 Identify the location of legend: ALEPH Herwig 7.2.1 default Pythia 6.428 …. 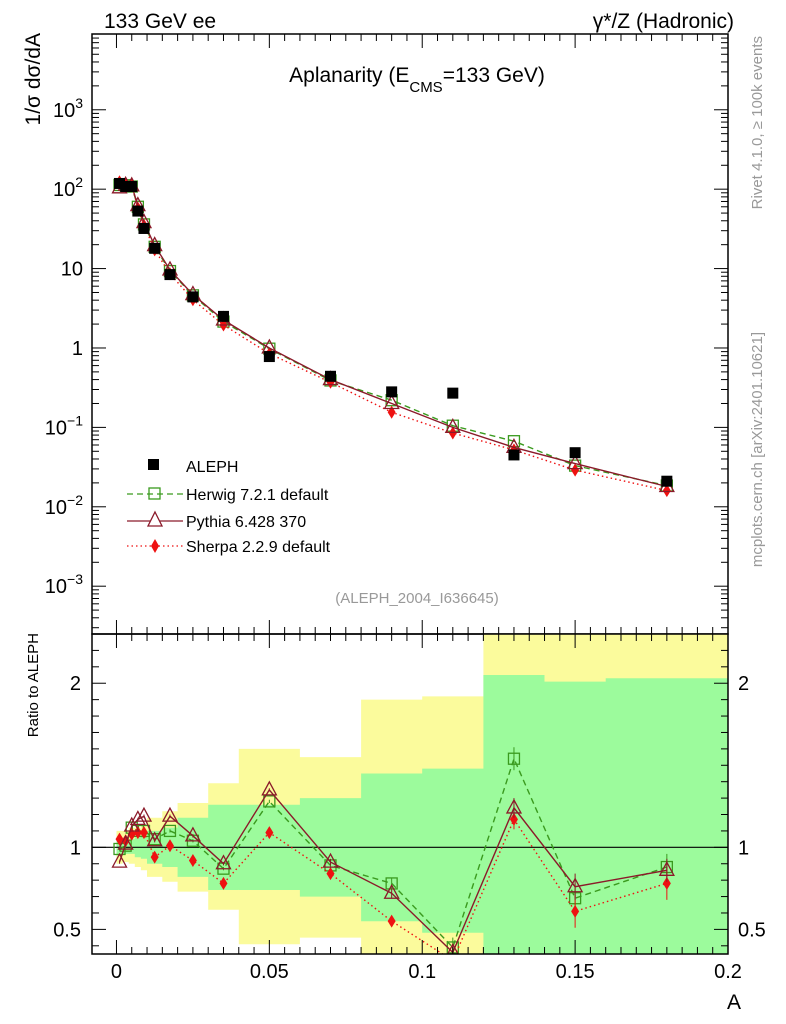
(229, 507).